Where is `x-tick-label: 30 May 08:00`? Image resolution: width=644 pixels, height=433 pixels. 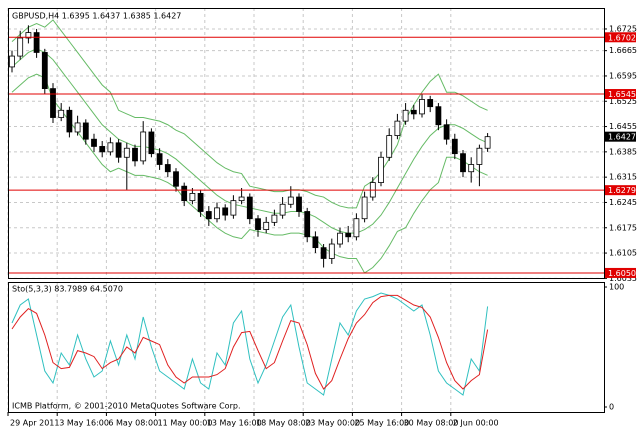
x-tick-label: 30 May 08:00 is located at coordinates (431, 423).